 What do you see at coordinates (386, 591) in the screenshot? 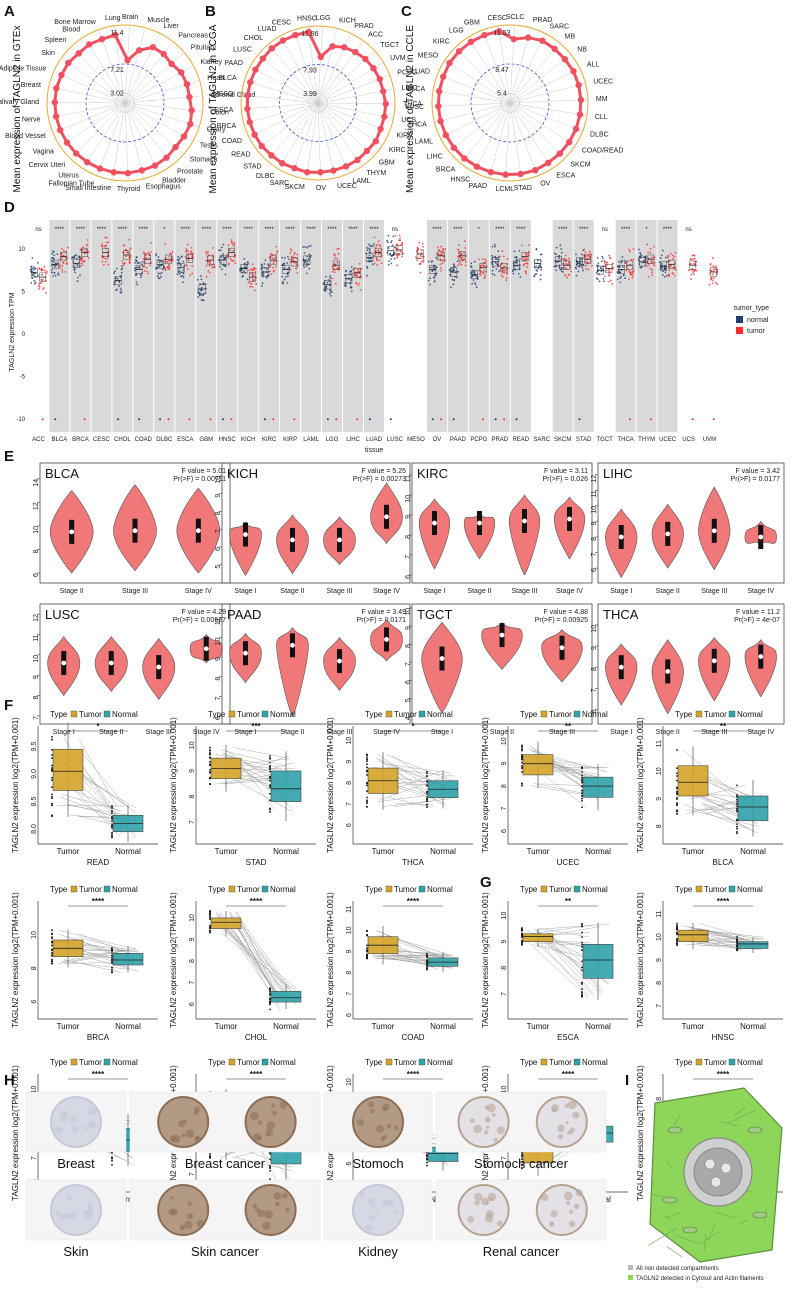
I see `violin-stage-label: Stage IV` at bounding box center [386, 591].